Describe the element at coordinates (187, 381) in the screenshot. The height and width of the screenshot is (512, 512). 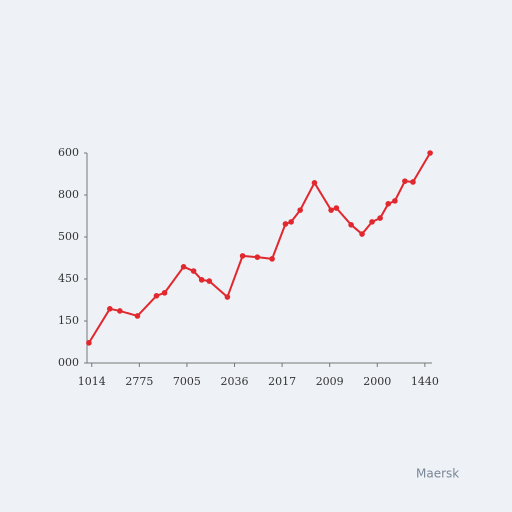
I see `x-tick-label: 7005` at that location.